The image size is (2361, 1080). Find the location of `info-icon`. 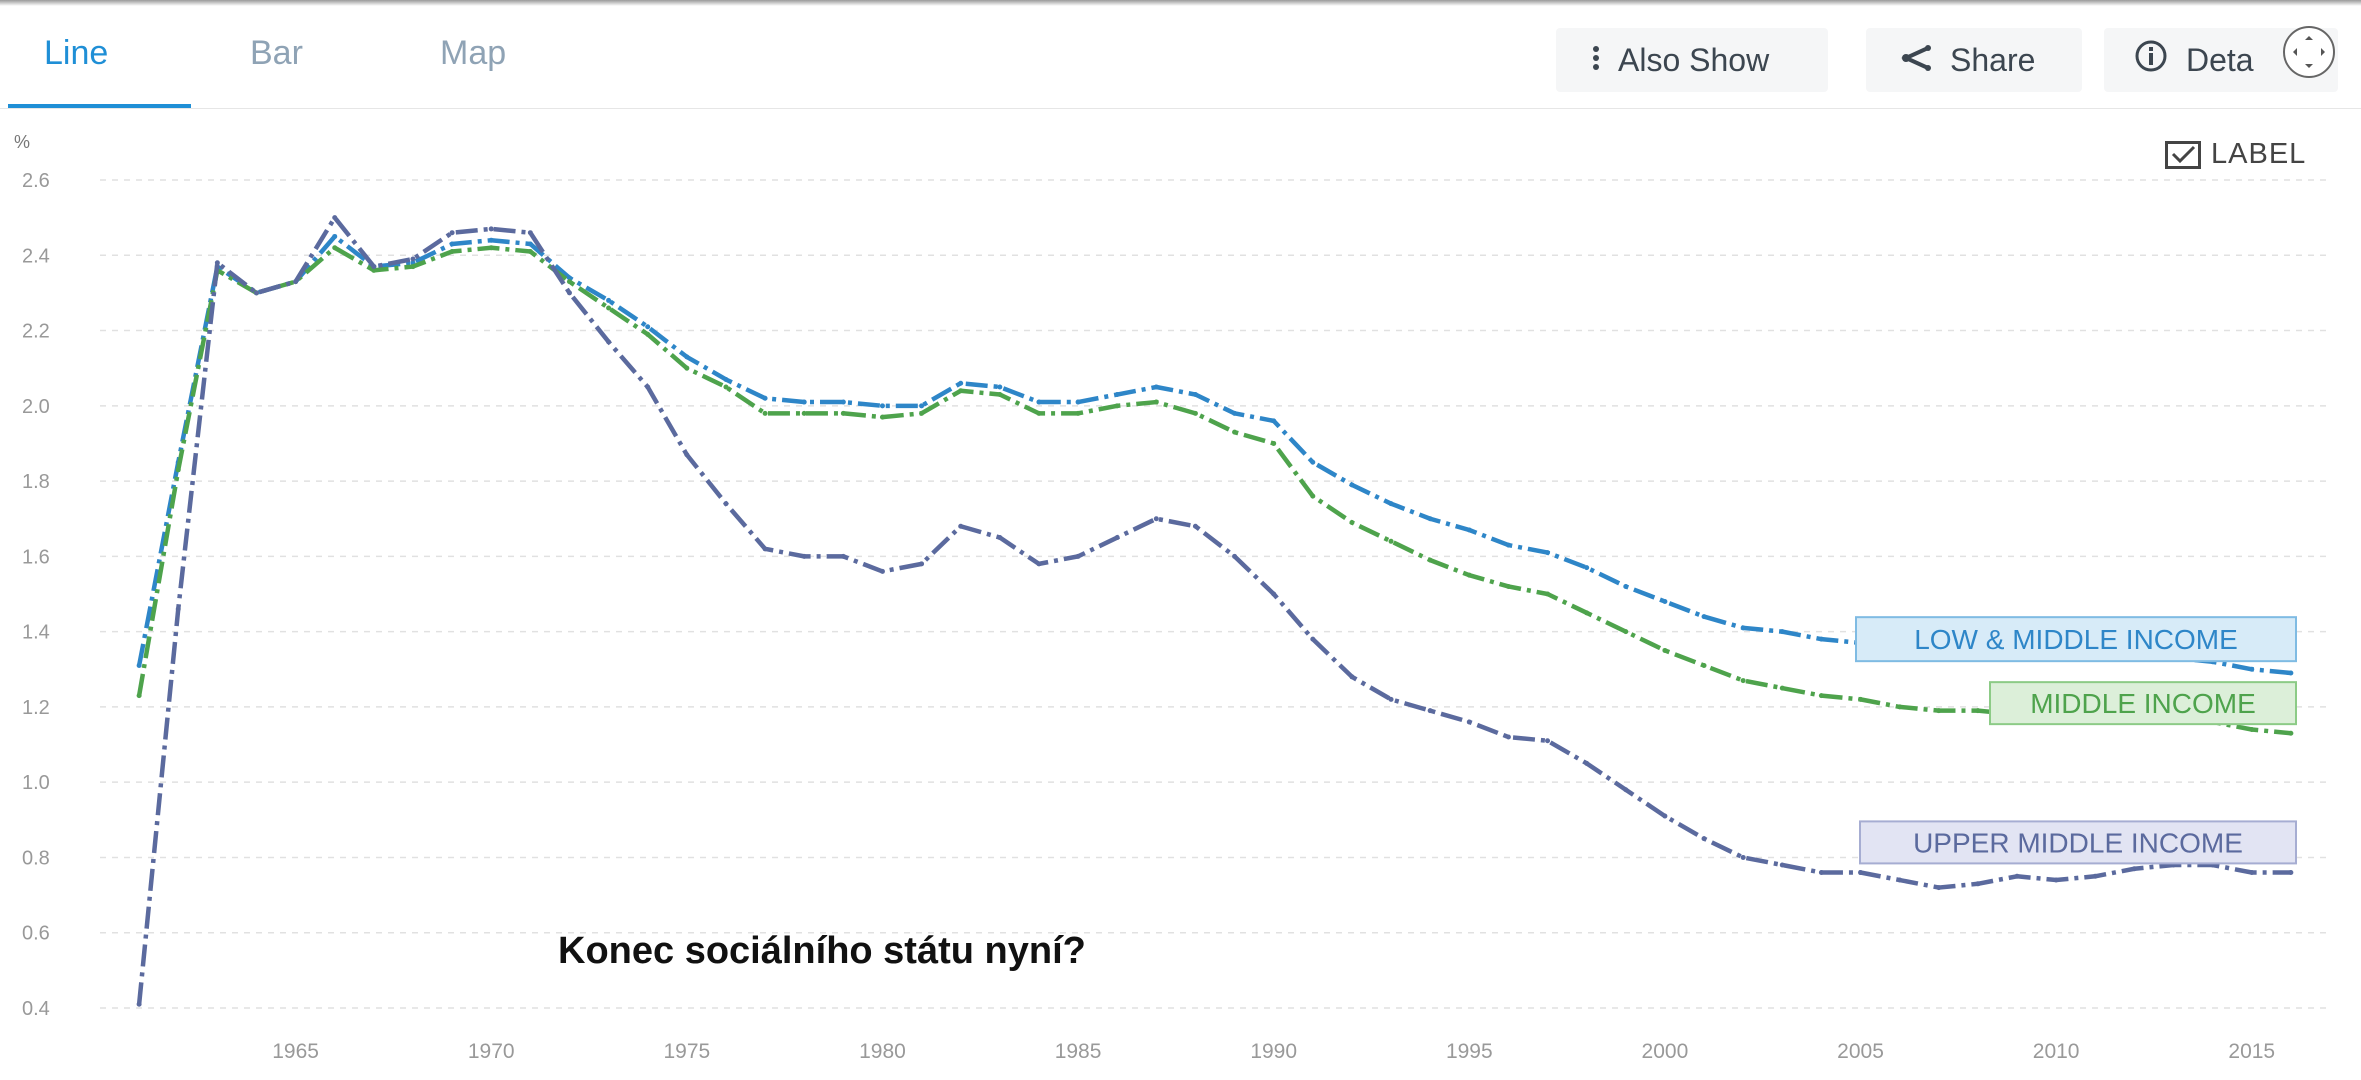

info-icon is located at coordinates (2151, 60).